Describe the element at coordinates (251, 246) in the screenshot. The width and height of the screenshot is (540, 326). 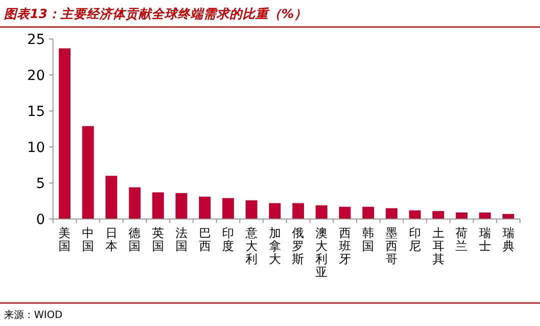
I see `x-tick-label: 意大利` at that location.